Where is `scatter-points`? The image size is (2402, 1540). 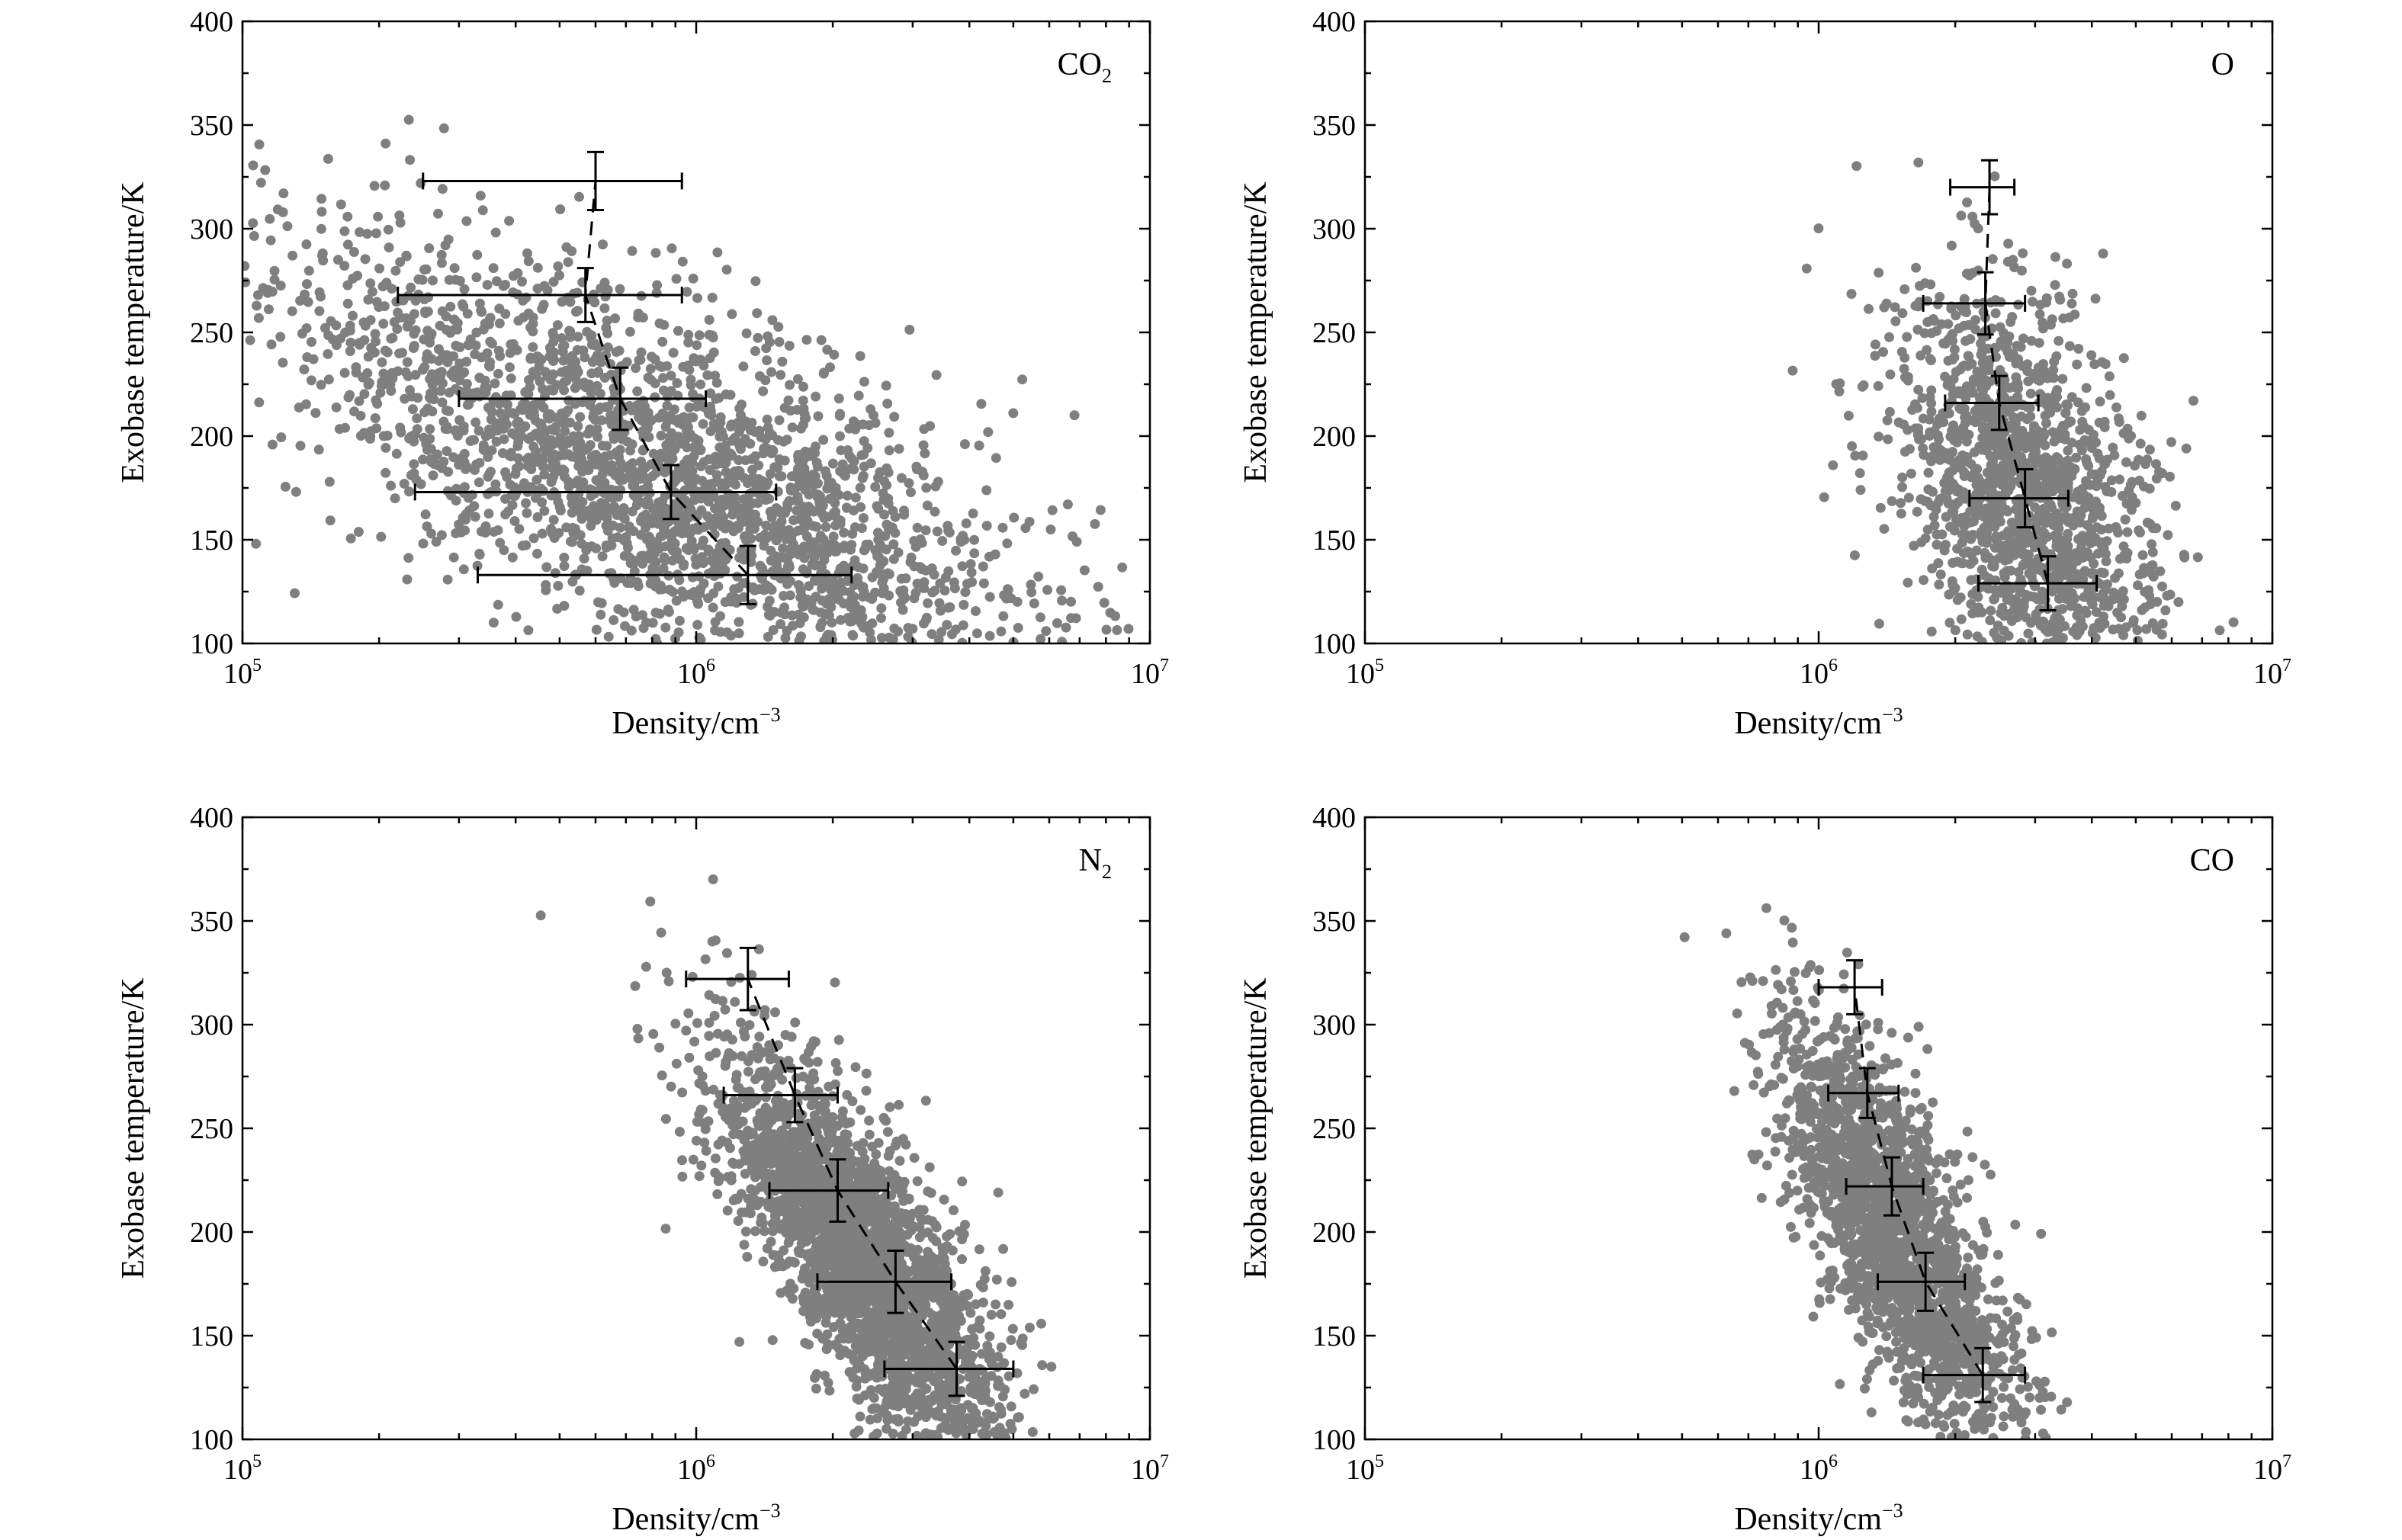 scatter-points is located at coordinates (2013, 400).